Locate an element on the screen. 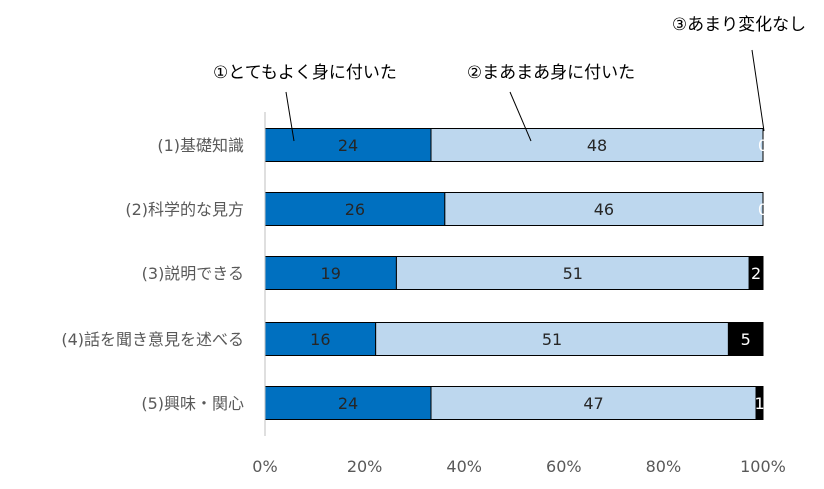 Image resolution: width=824 pixels, height=489 pixels. data-label: 19 is located at coordinates (331, 273).